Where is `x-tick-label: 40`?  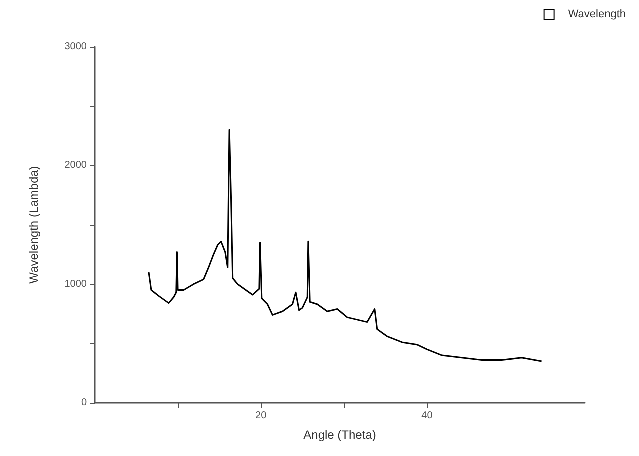
x-tick-label: 40 is located at coordinates (428, 416).